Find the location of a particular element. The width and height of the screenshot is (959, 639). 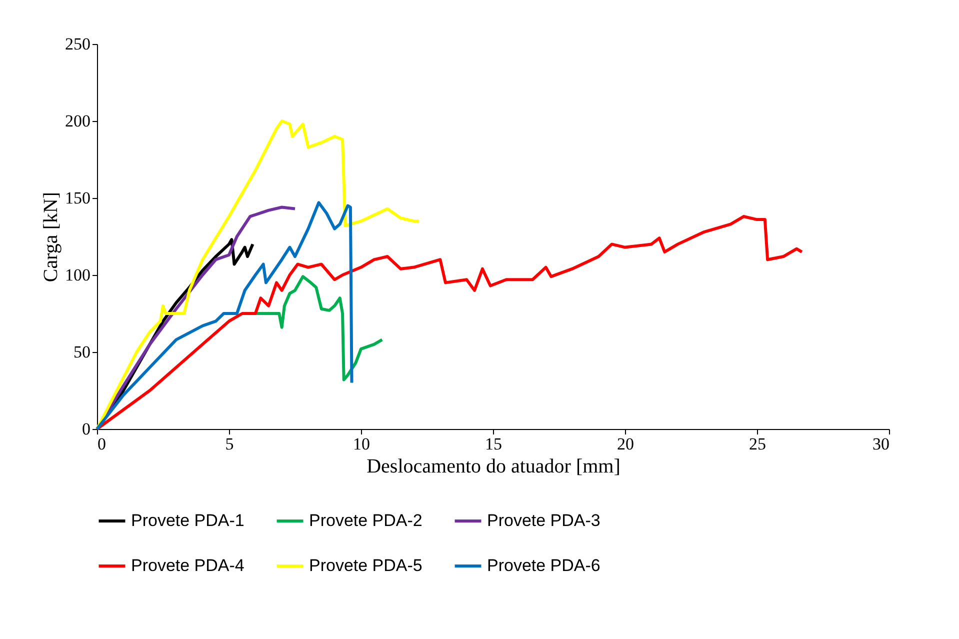

y-tick-label: 250 is located at coordinates (77, 44).